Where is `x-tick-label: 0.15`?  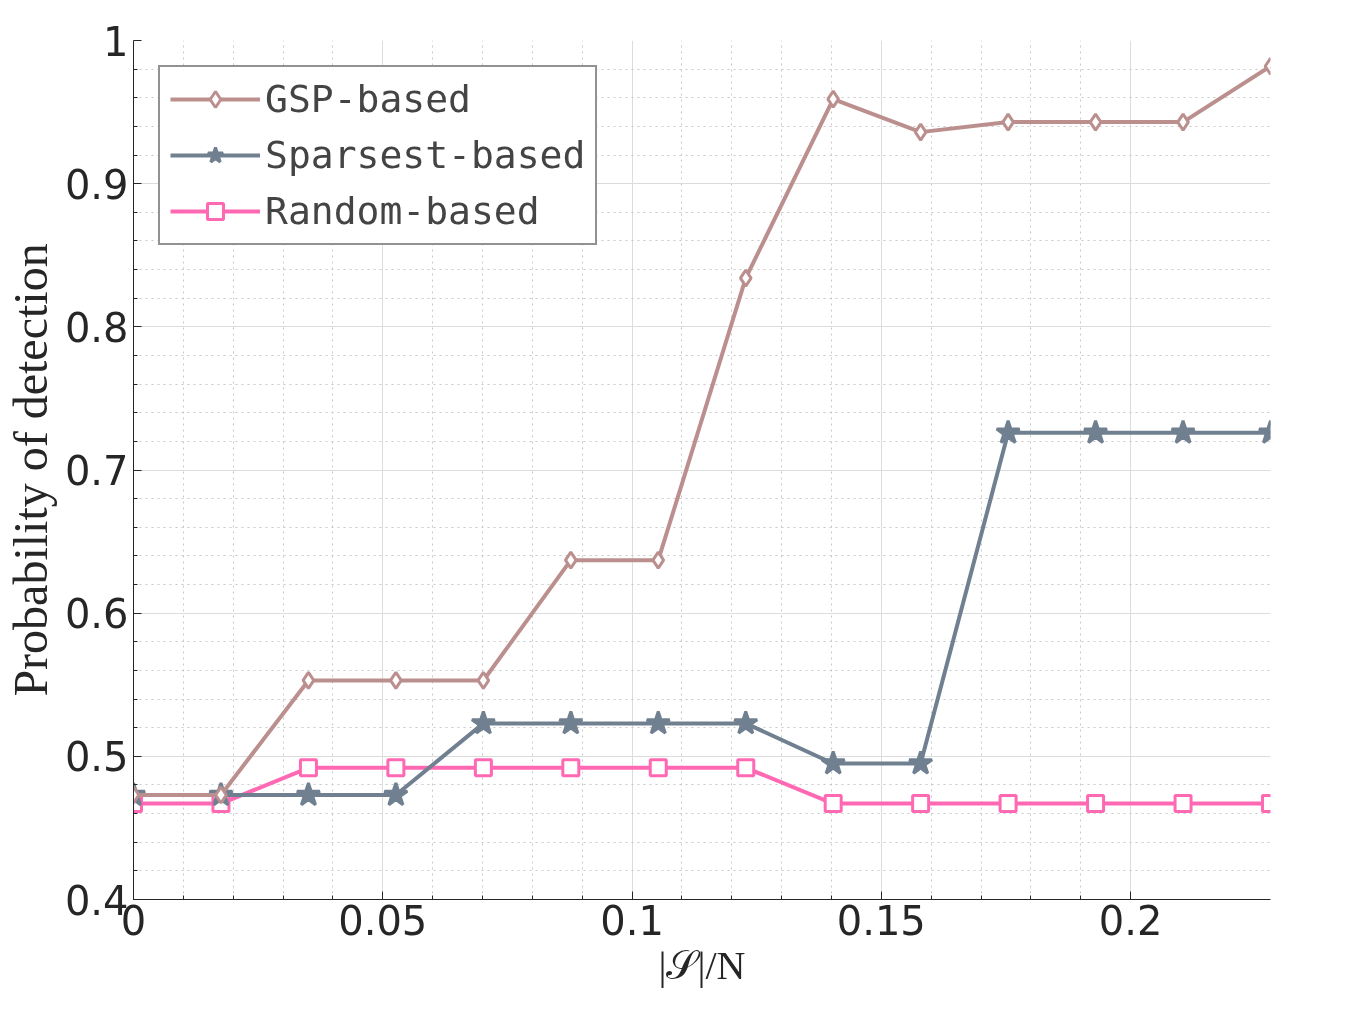 x-tick-label: 0.15 is located at coordinates (881, 920).